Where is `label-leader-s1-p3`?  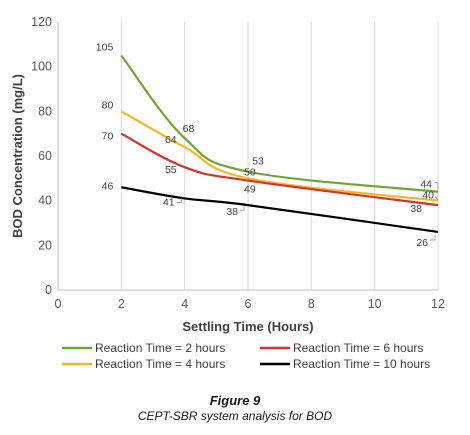 label-leader-s1-p3 is located at coordinates (436, 198).